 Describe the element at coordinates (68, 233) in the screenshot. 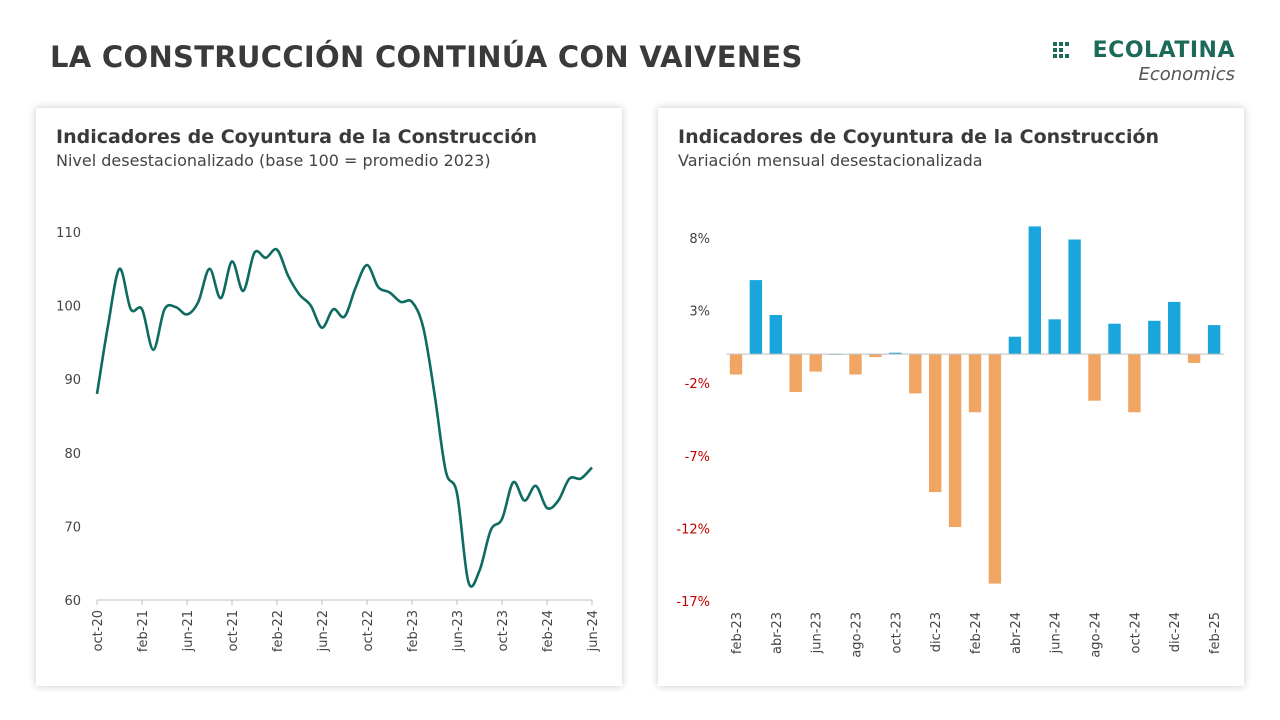

I see `y-tick-label: 110` at that location.